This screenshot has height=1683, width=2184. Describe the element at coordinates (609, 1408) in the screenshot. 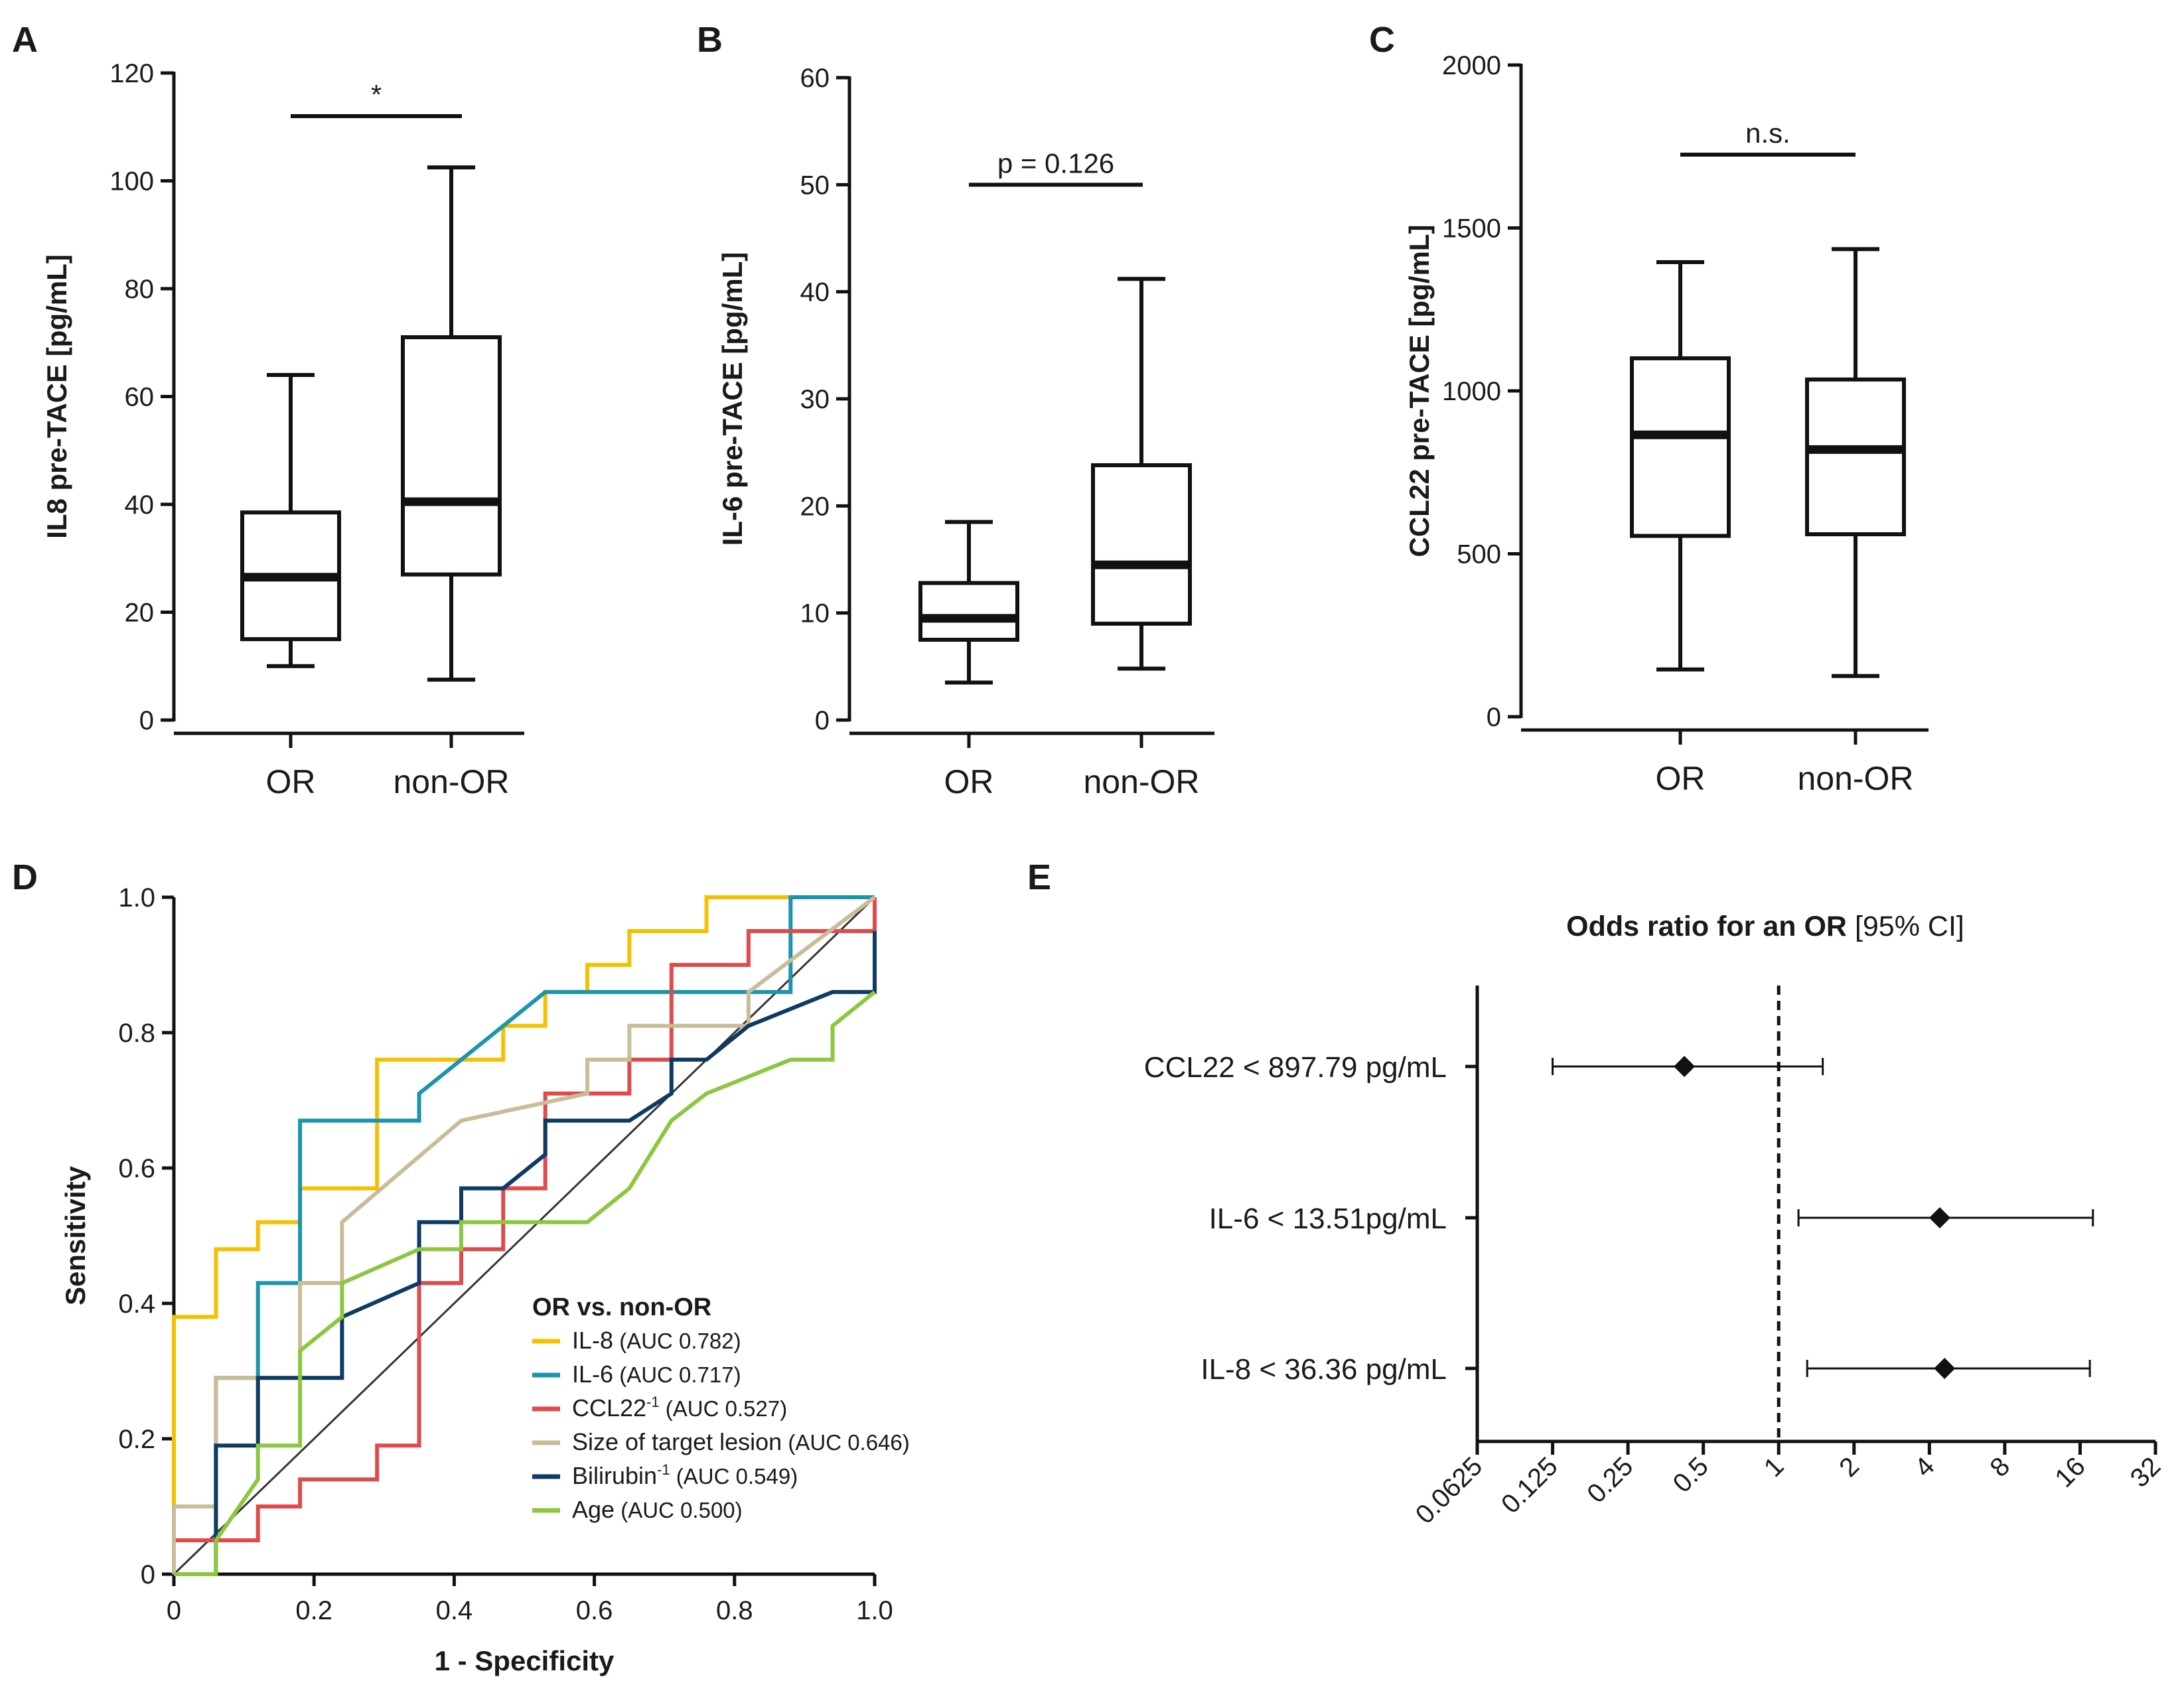

I see `legend-name: CCL22` at that location.